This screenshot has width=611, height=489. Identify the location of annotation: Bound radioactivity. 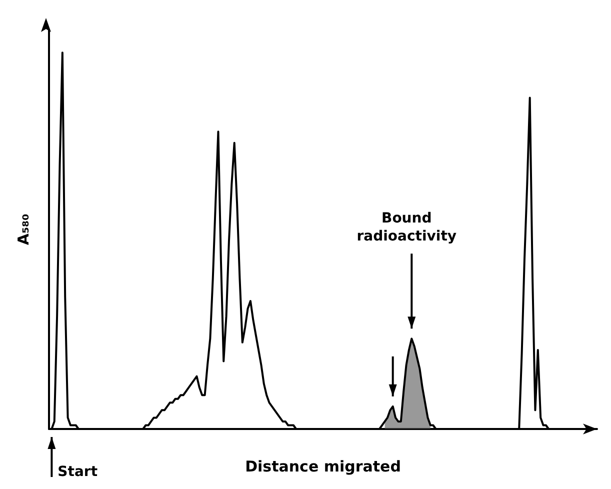
(406, 227).